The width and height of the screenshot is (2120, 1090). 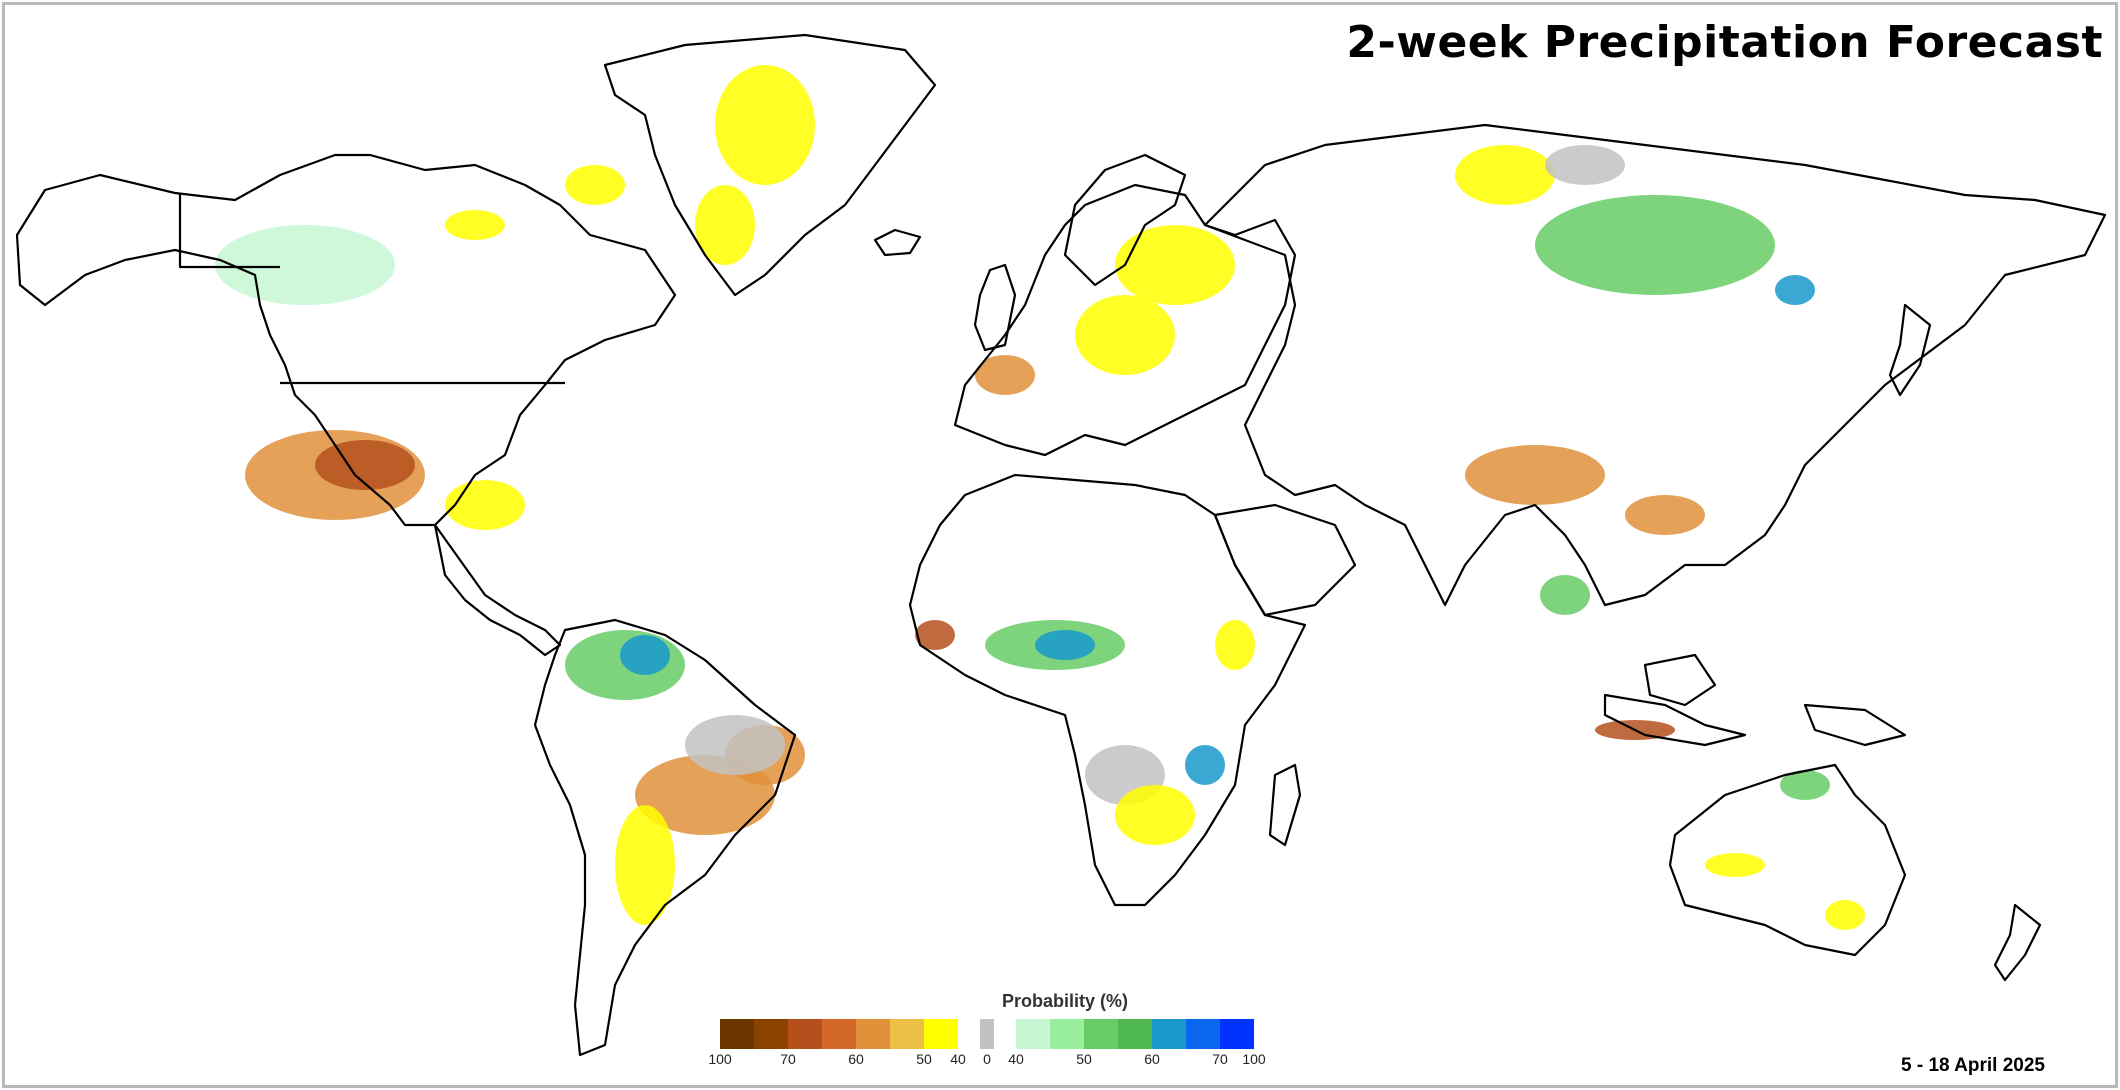 I want to click on uk-outline, so click(x=995, y=307).